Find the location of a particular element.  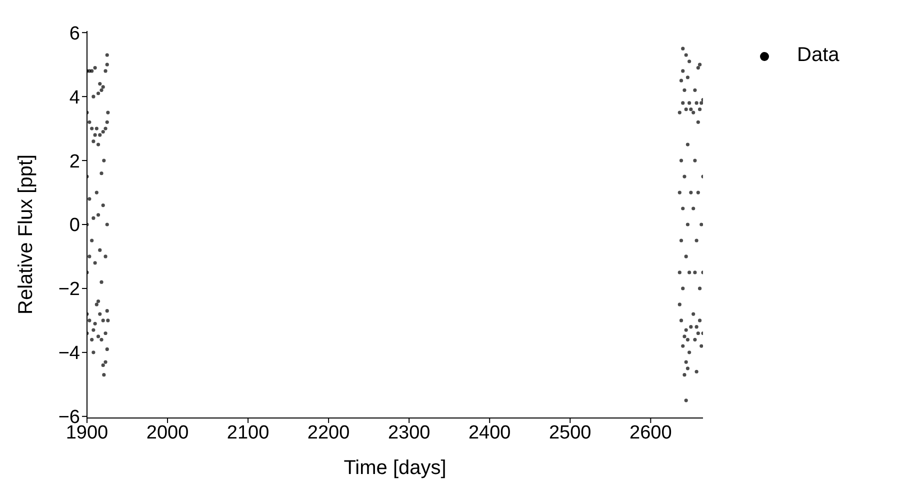

x-tick-label: 2300 is located at coordinates (409, 433).